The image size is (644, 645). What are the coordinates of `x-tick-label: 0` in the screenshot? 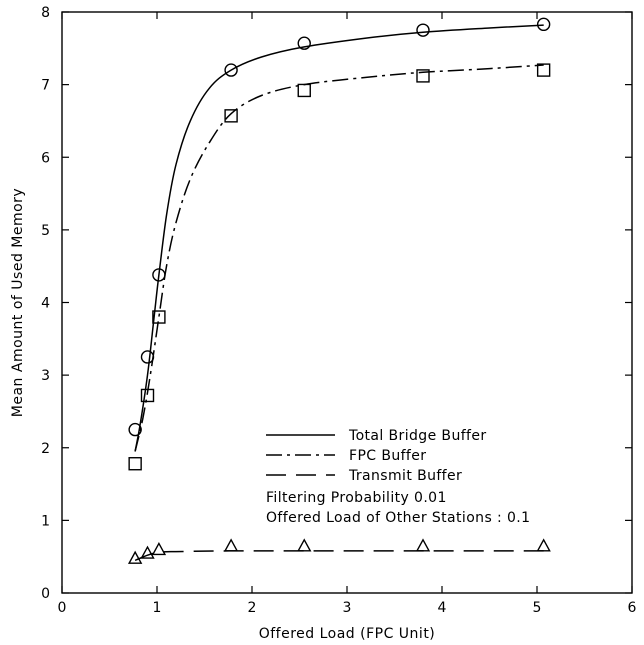 It's located at (62, 608).